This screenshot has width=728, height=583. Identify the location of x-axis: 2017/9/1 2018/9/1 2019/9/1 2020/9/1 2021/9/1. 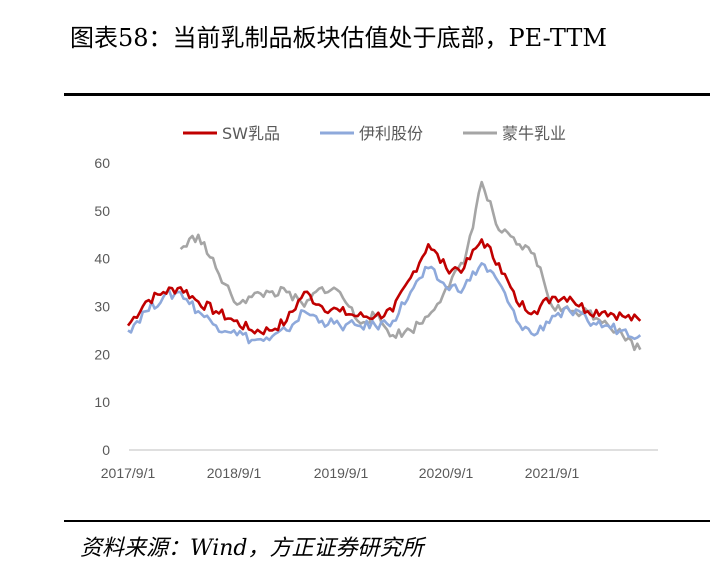
(340, 473).